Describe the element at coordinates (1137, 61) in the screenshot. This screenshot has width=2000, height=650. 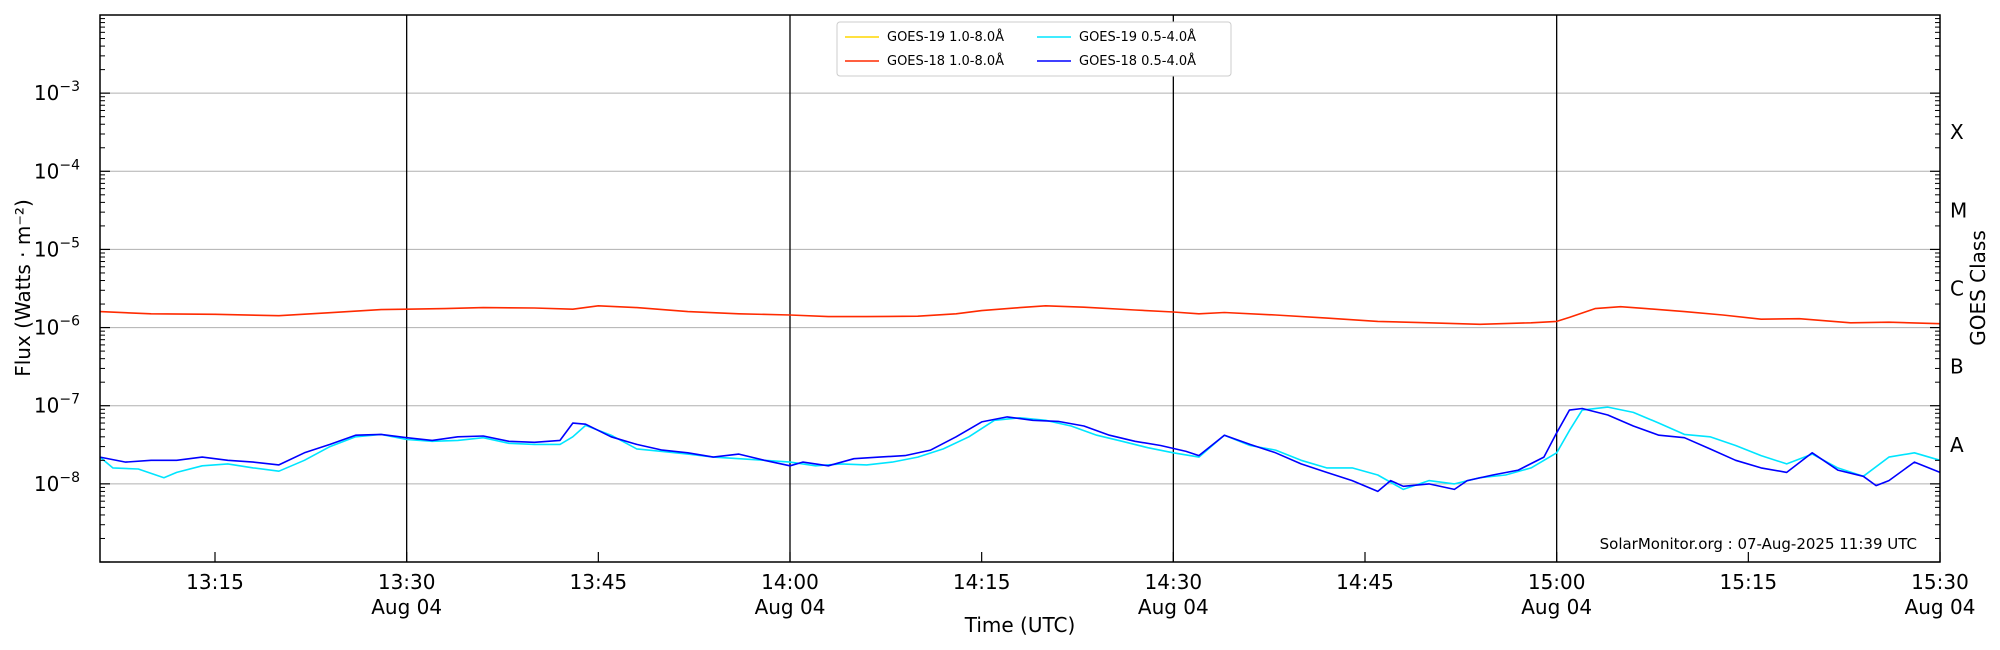
I see `legend-label: GOES-18 0.5-4.0Å` at that location.